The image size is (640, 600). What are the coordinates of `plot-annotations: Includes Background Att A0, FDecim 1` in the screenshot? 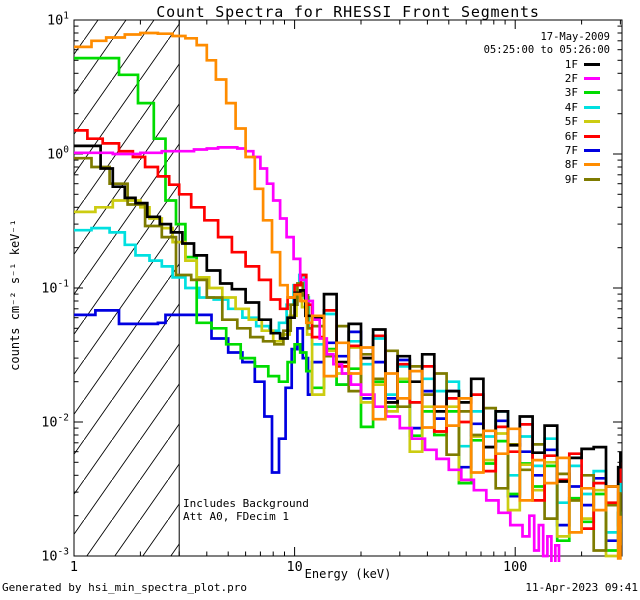 It's located at (246, 510).